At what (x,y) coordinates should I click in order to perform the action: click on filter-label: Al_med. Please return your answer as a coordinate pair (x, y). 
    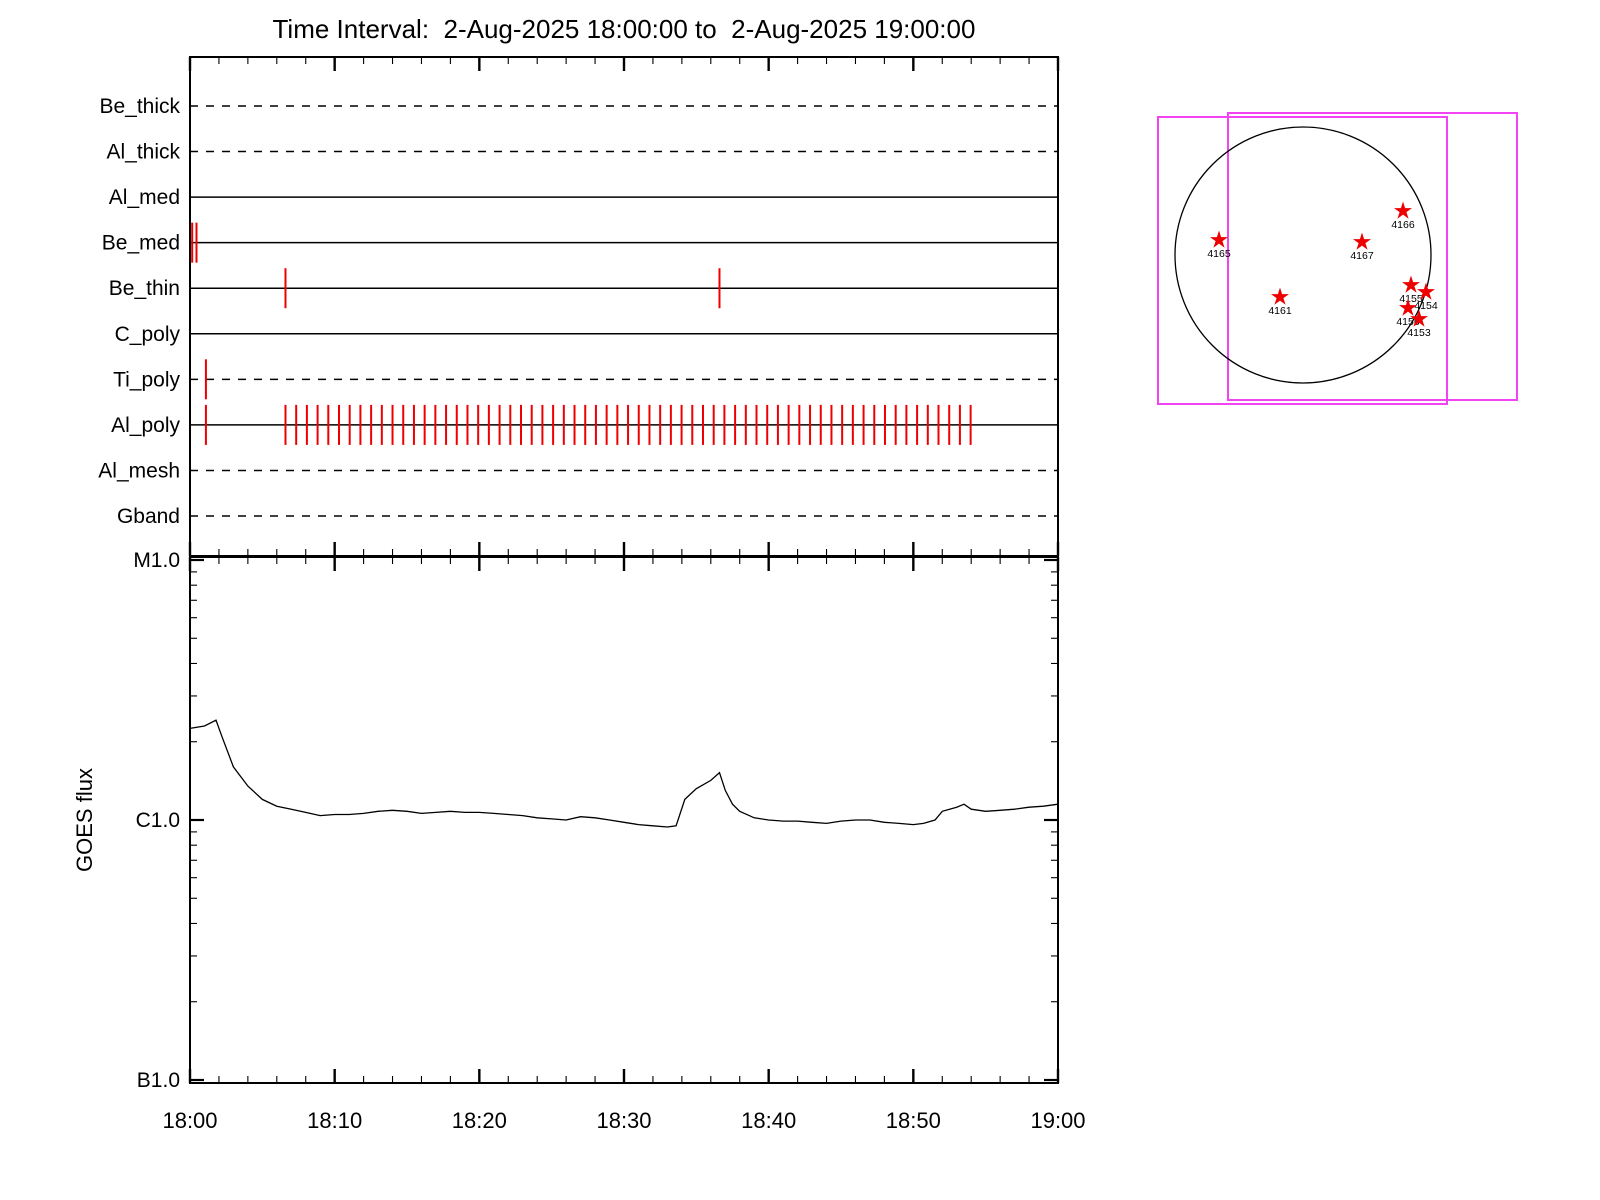
    Looking at the image, I should click on (144, 197).